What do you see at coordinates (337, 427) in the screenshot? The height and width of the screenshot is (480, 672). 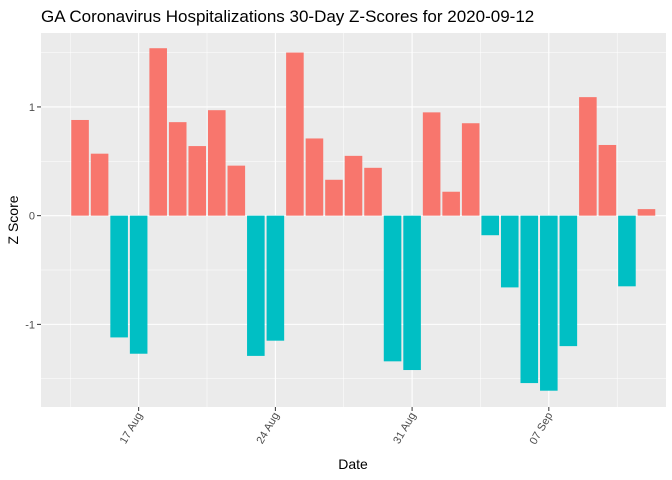 I see `x-axis-ticks: 17 Aug 24 Aug 31 Aug 07 Sep` at bounding box center [337, 427].